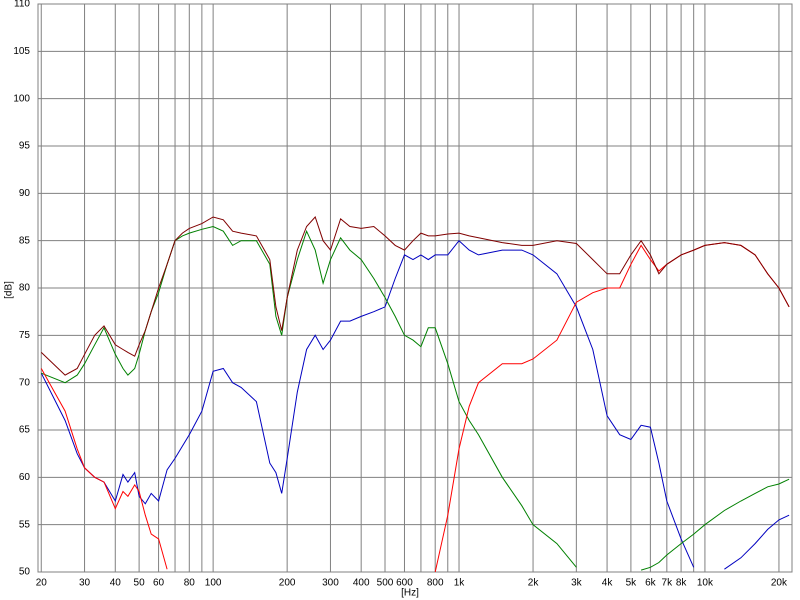 The width and height of the screenshot is (800, 600). I want to click on y-tick-label: 105, so click(21, 51).